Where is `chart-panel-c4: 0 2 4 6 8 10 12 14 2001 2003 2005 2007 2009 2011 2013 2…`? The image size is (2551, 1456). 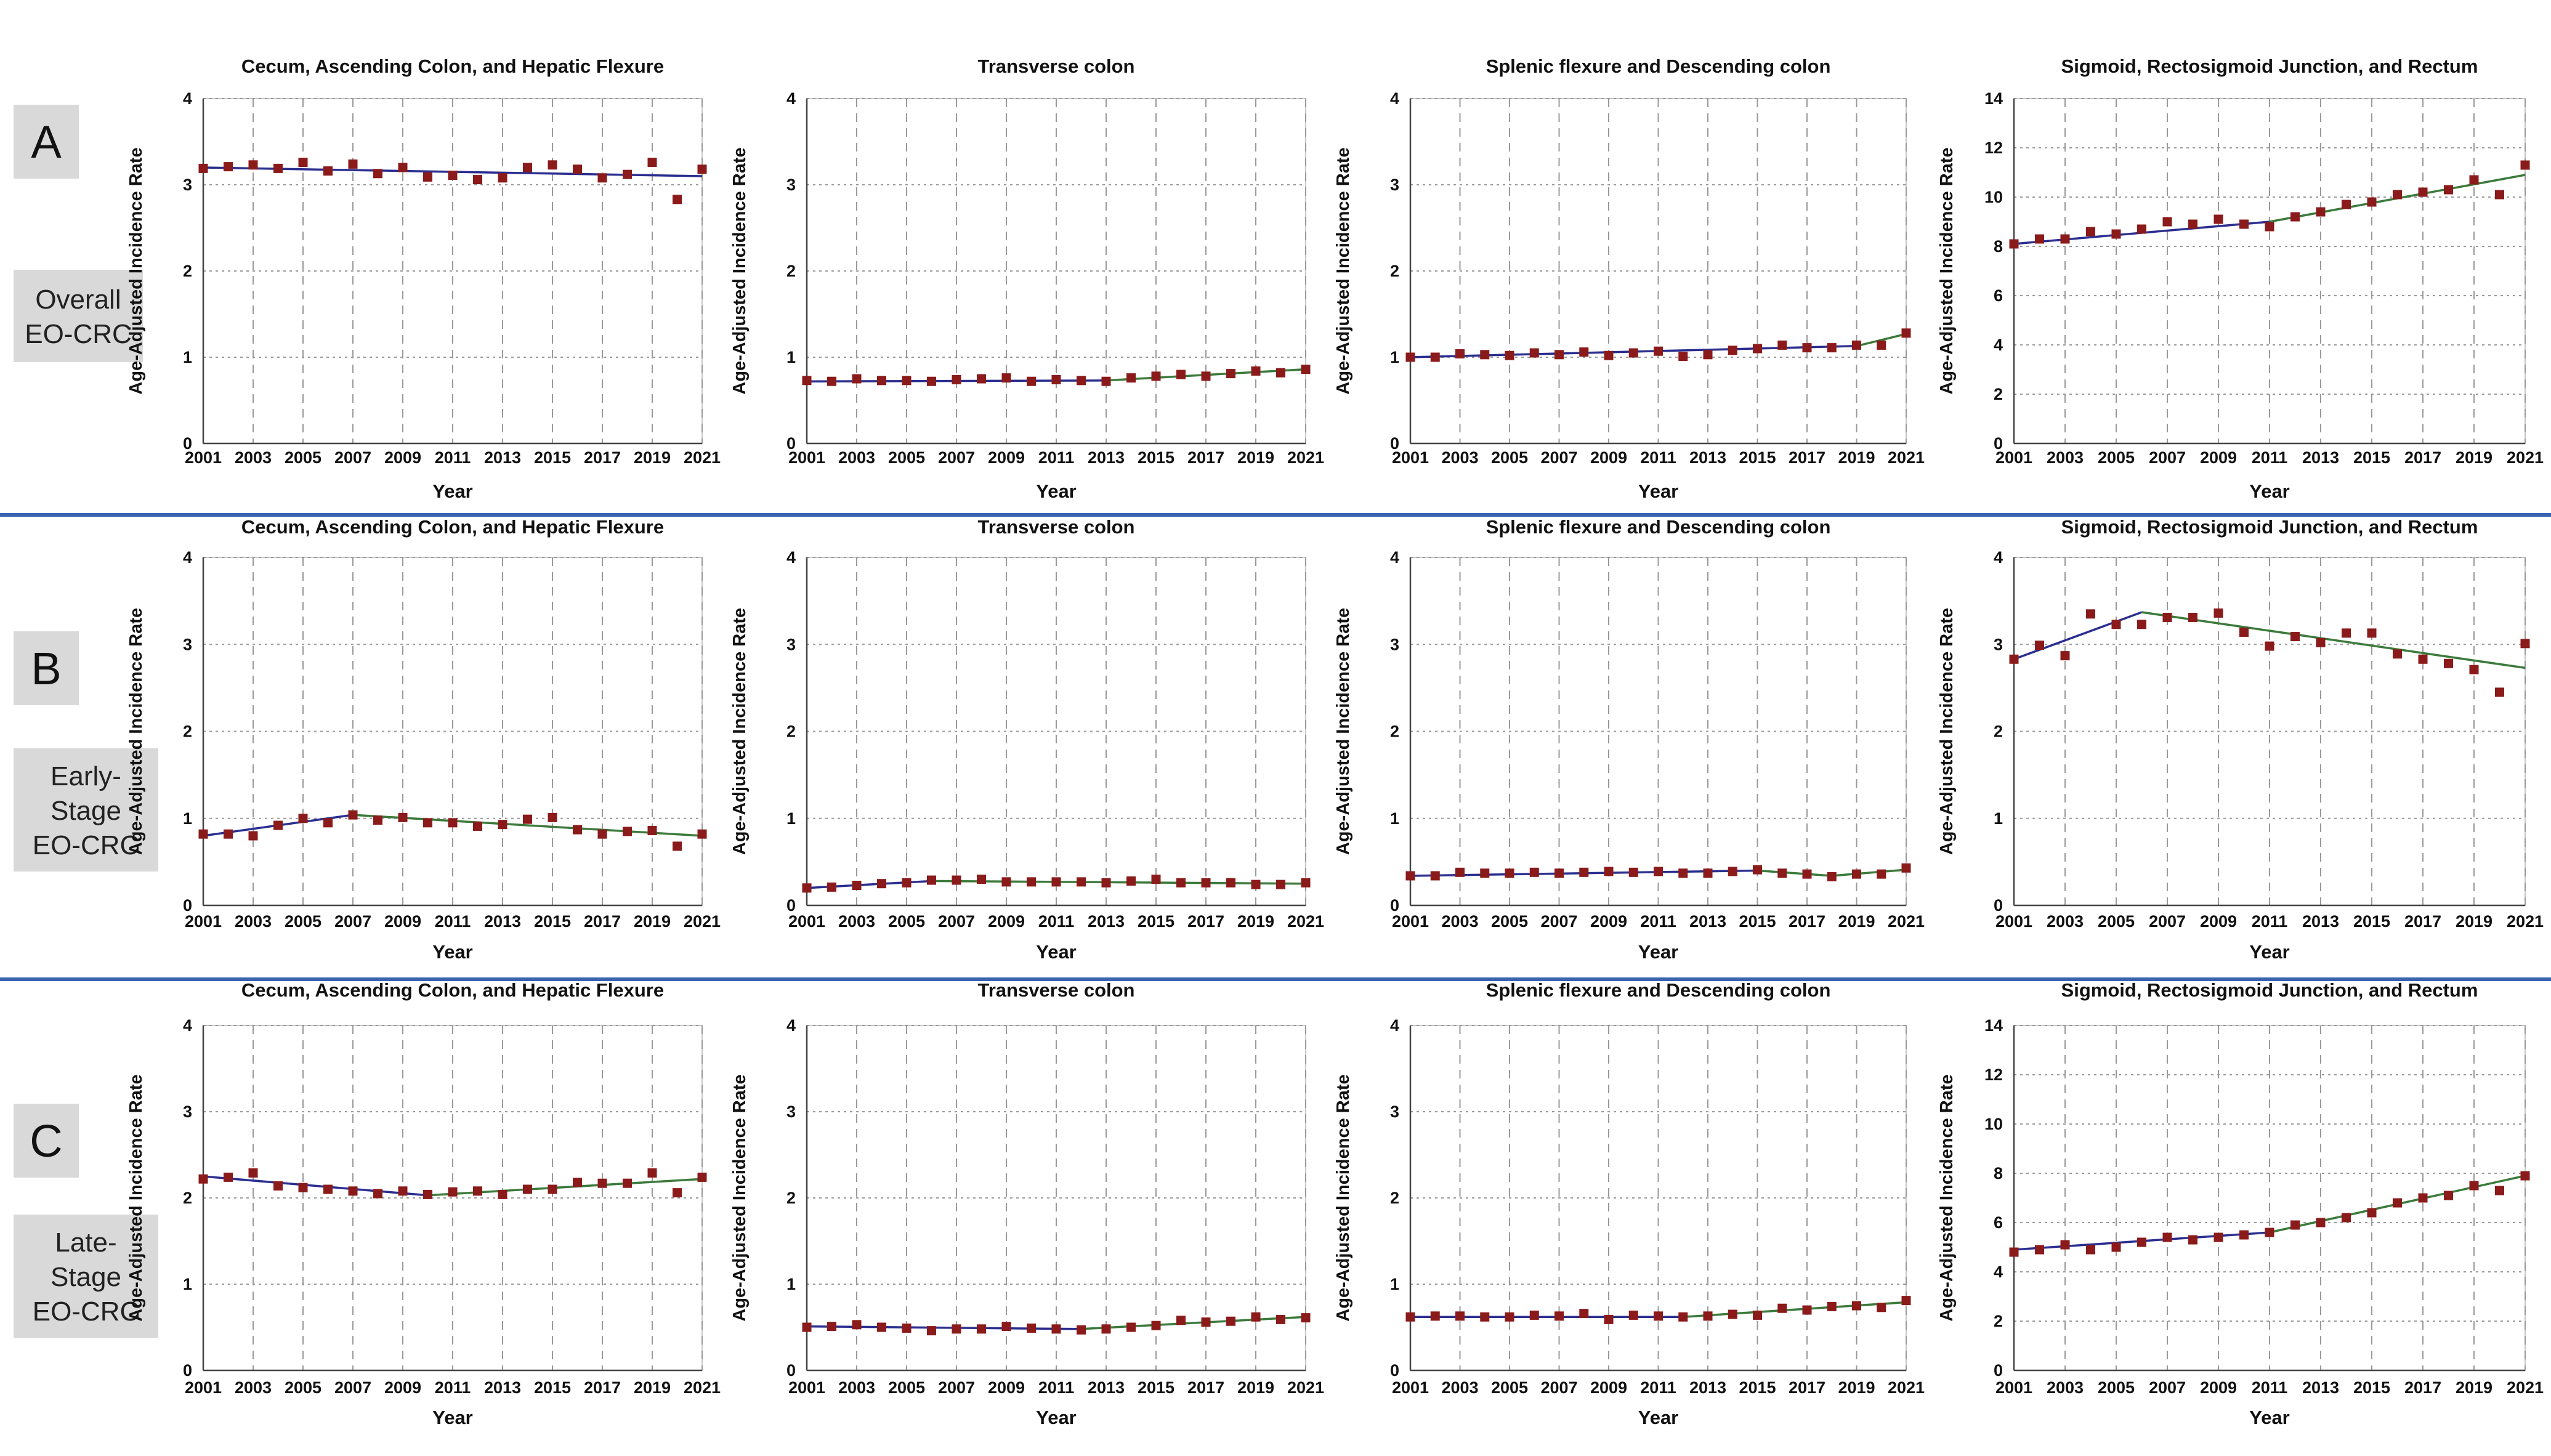
chart-panel-c4: 0 2 4 6 8 10 12 14 2001 2003 2005 2007 2009 2011 2013 2… is located at coordinates (2240, 1203).